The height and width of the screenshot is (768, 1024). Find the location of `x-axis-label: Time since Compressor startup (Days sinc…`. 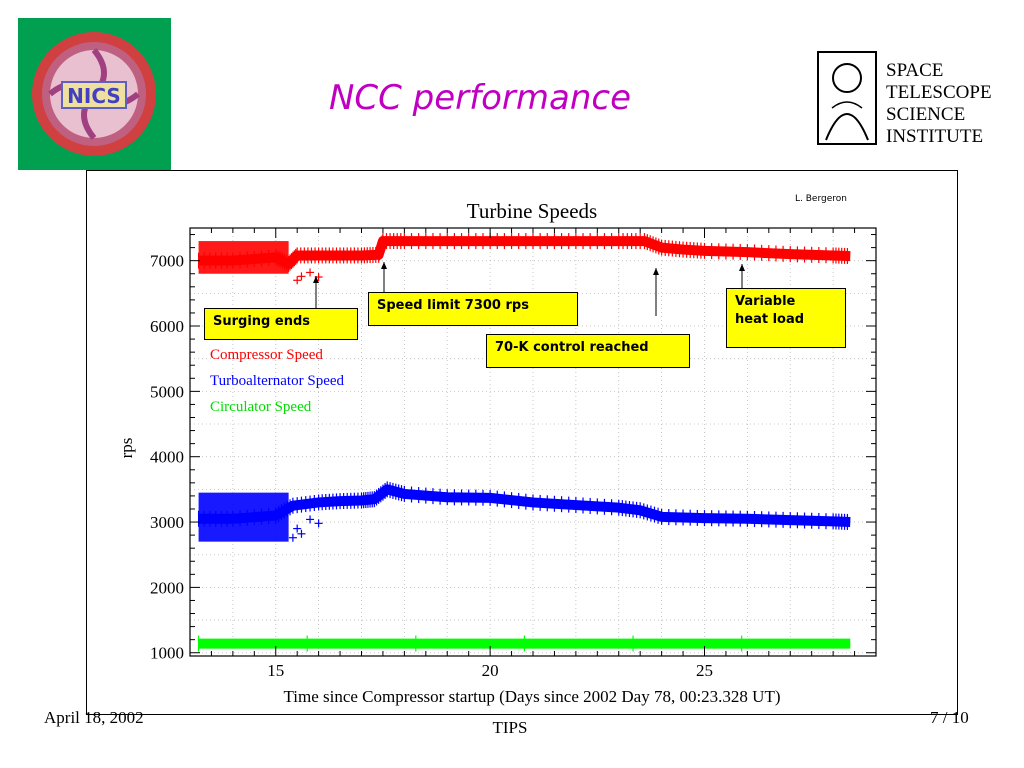

x-axis-label: Time since Compressor startup (Days sinc… is located at coordinates (531, 696).